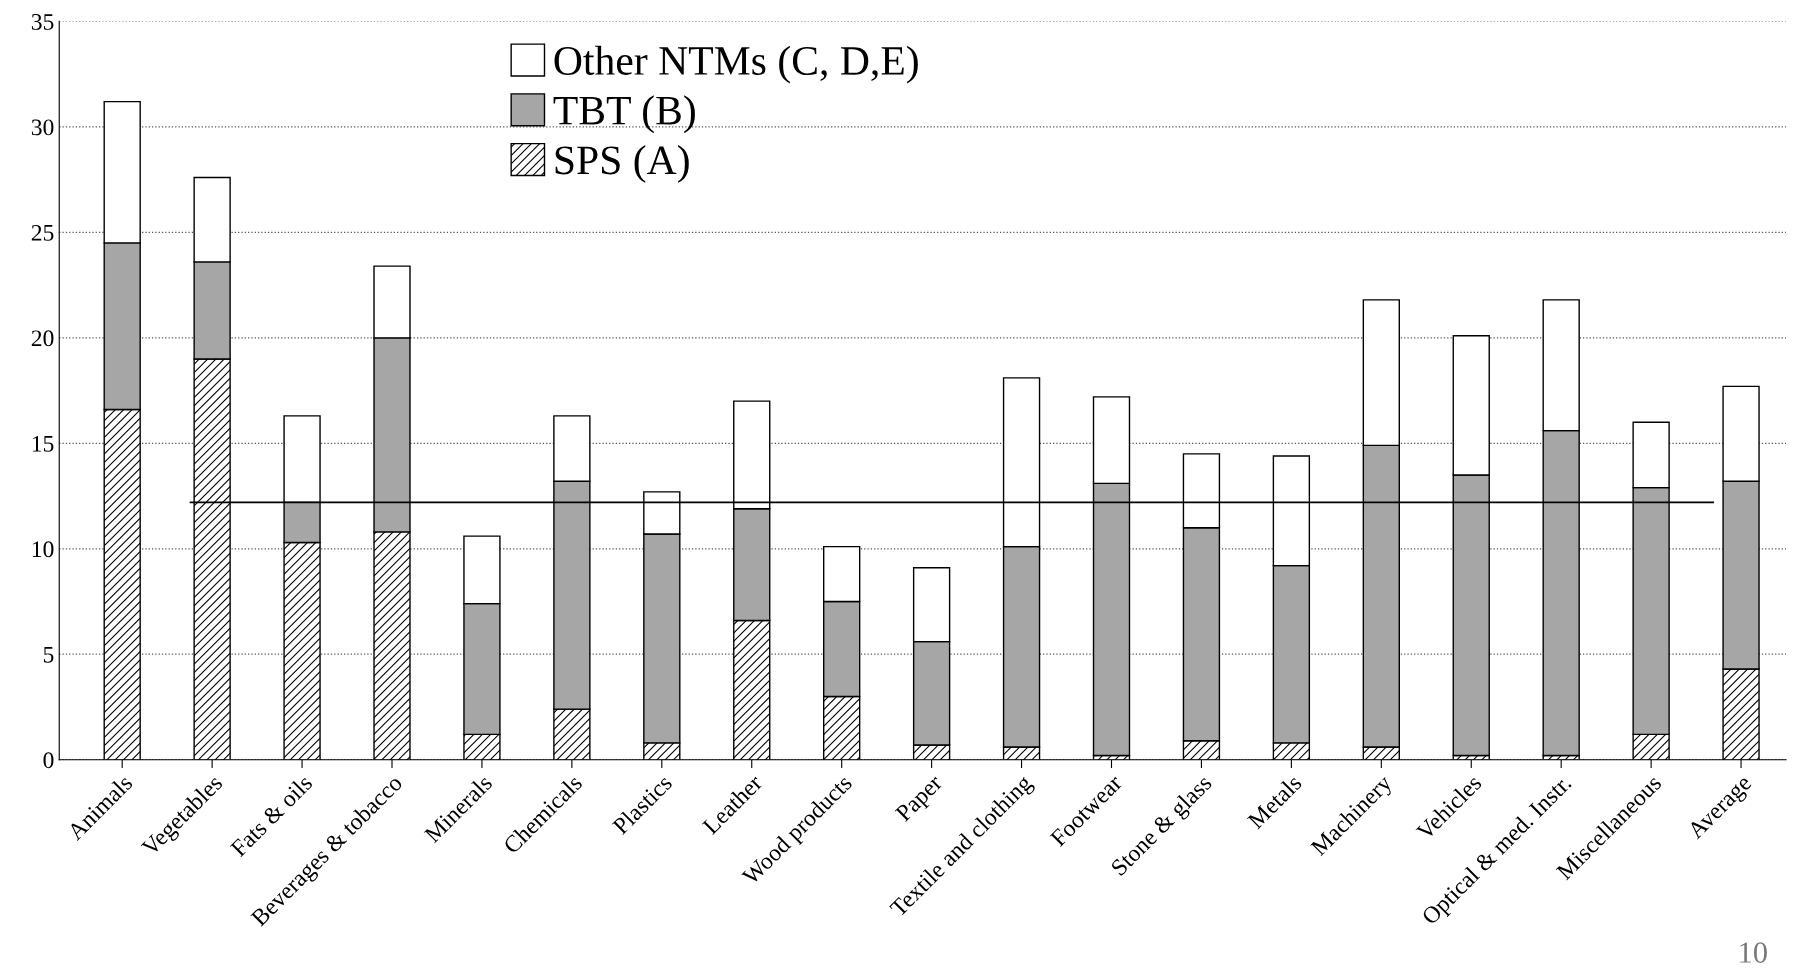  What do you see at coordinates (622, 164) in the screenshot?
I see `legend-label: SPS (A)` at bounding box center [622, 164].